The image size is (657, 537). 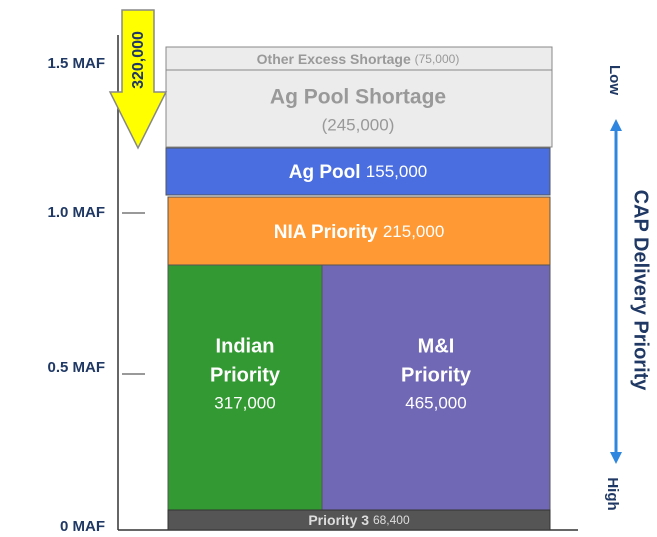 I want to click on arrow-label: 320,000, so click(x=138, y=60).